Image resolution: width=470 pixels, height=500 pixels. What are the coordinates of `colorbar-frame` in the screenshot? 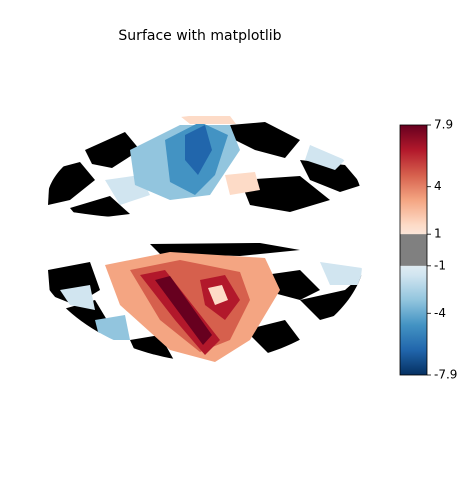 It's located at (413, 250).